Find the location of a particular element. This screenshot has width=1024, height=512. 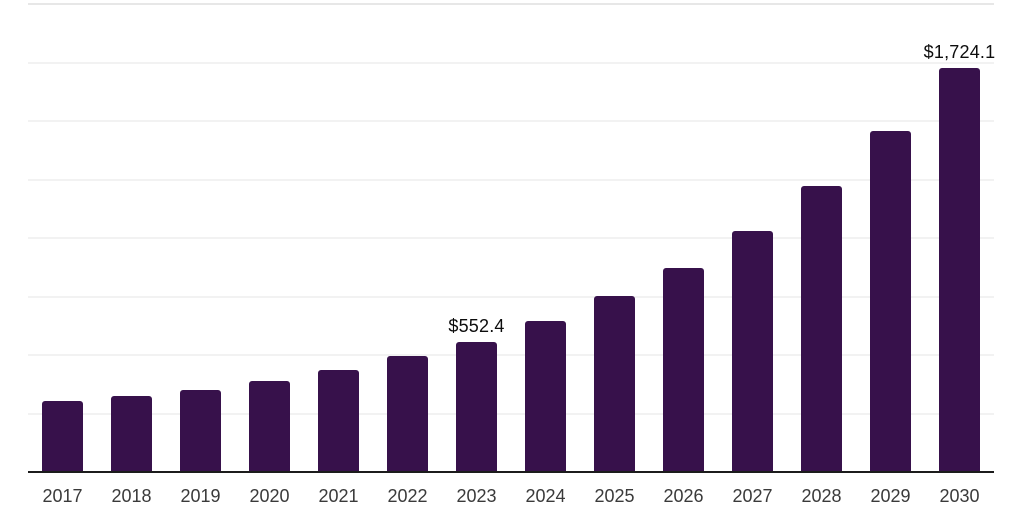

x-tick-label-2026: 2026 is located at coordinates (683, 496).